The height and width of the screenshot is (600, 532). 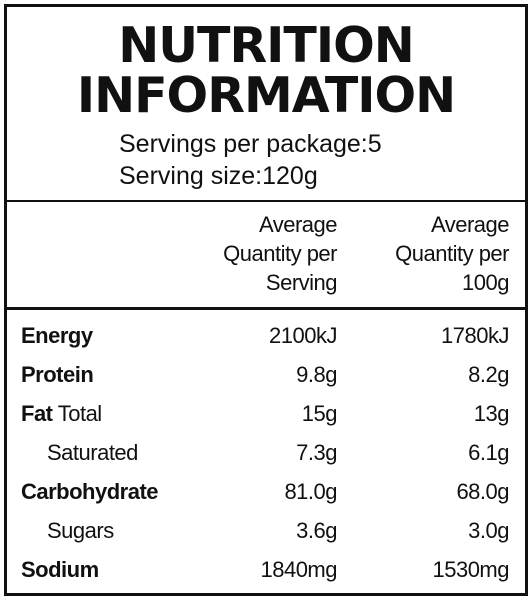 I want to click on nutrient-name: Sugars, so click(x=80, y=530).